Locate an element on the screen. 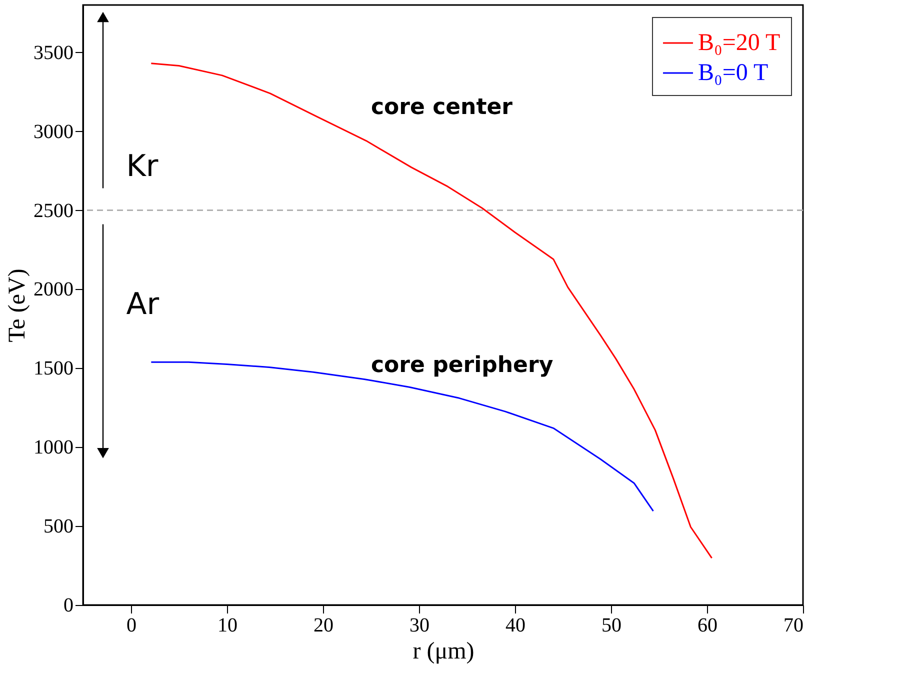  legend-label: B₀=20 T is located at coordinates (739, 43).